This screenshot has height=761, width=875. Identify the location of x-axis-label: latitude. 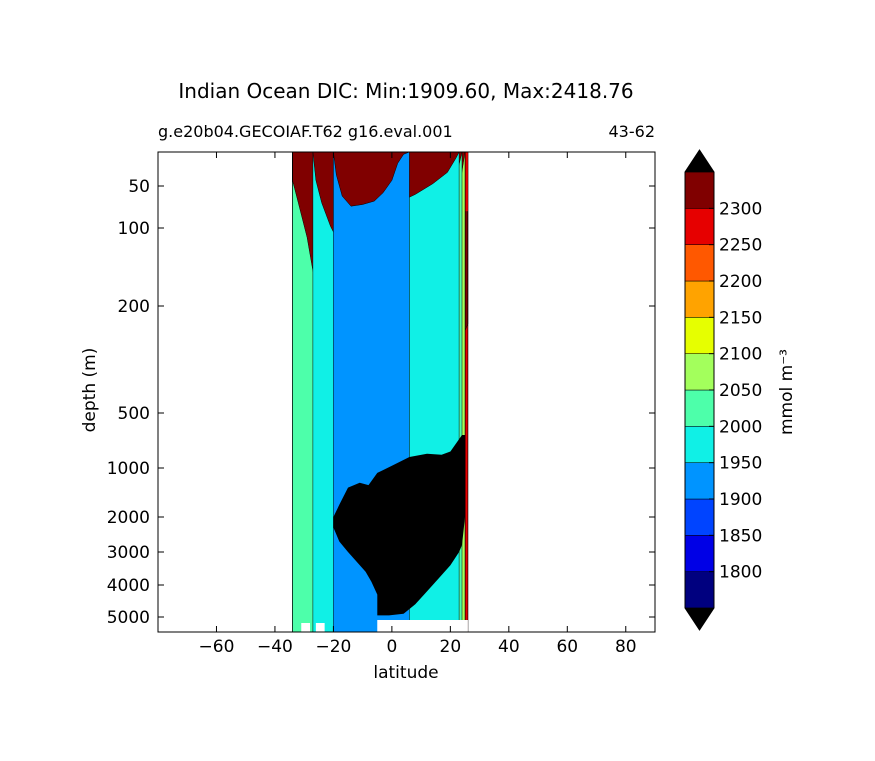
(405, 673).